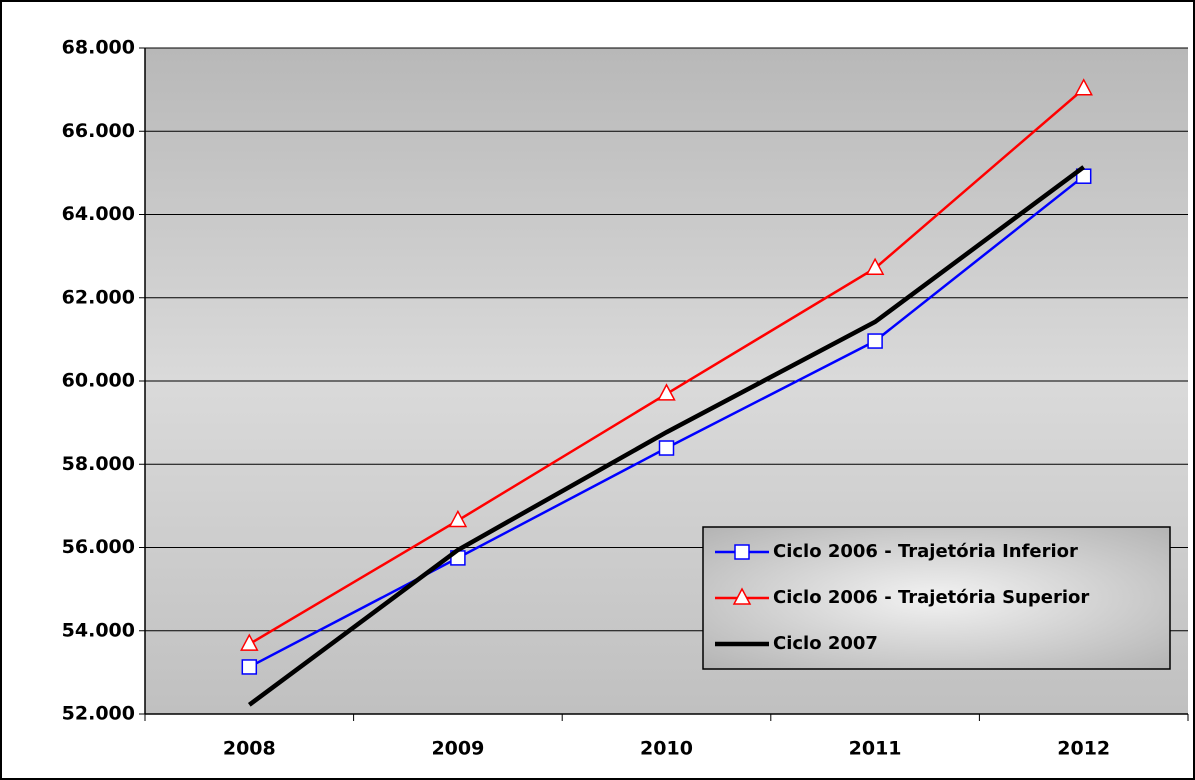 Image resolution: width=1195 pixels, height=780 pixels. Describe the element at coordinates (457, 749) in the screenshot. I see `x-tick-label: 2009` at that location.